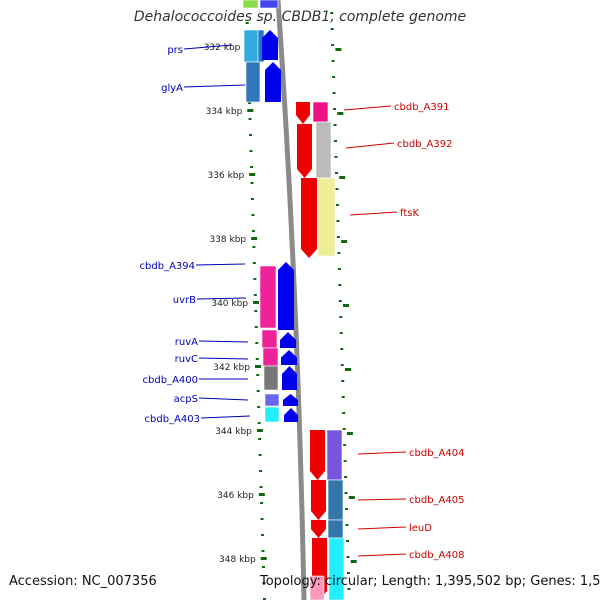  What do you see at coordinates (291, 300) in the screenshot?
I see `backbone-line` at bounding box center [291, 300].